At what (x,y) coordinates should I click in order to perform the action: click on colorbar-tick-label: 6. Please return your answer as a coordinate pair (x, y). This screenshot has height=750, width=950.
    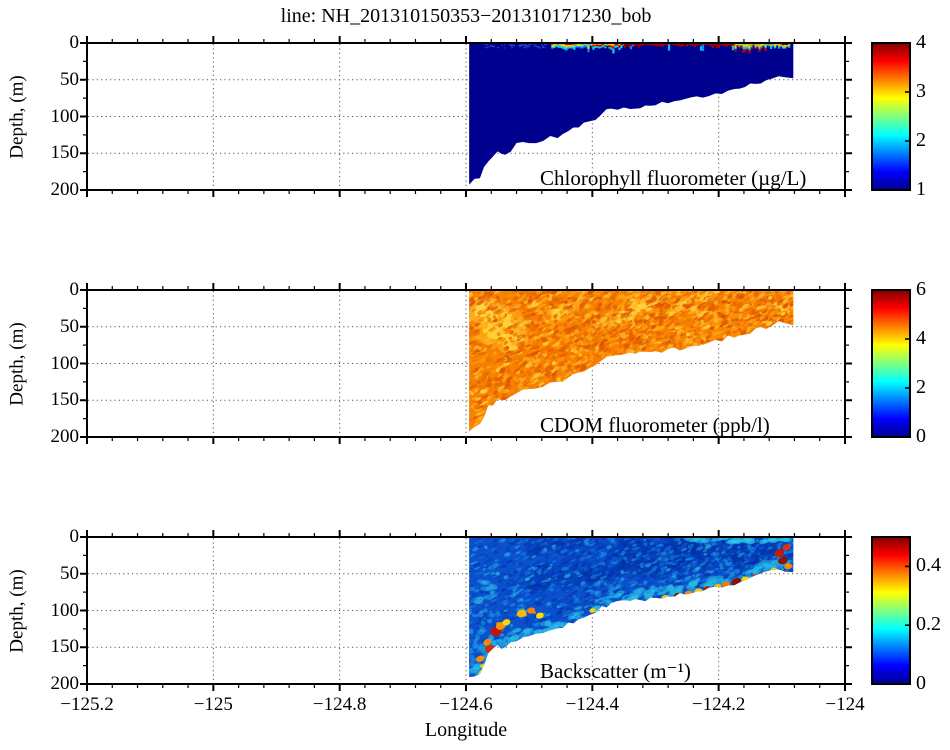
    Looking at the image, I should click on (921, 289).